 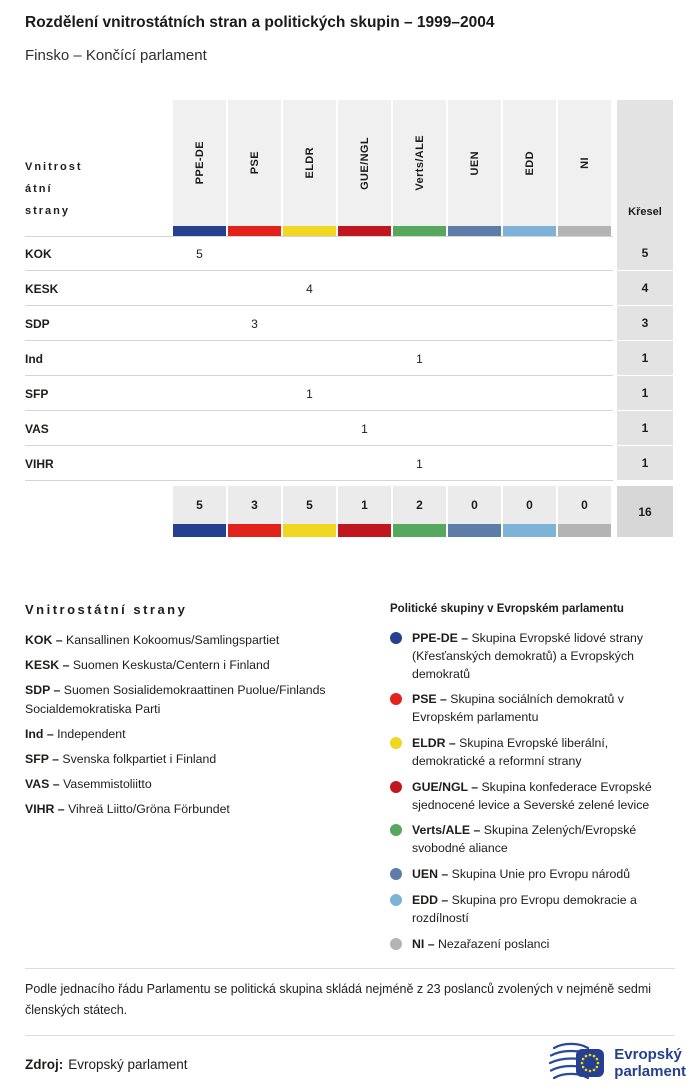 I want to click on legend-group-item: UEN – Skupina Unie pro Evropu národů, so click(x=538, y=875).